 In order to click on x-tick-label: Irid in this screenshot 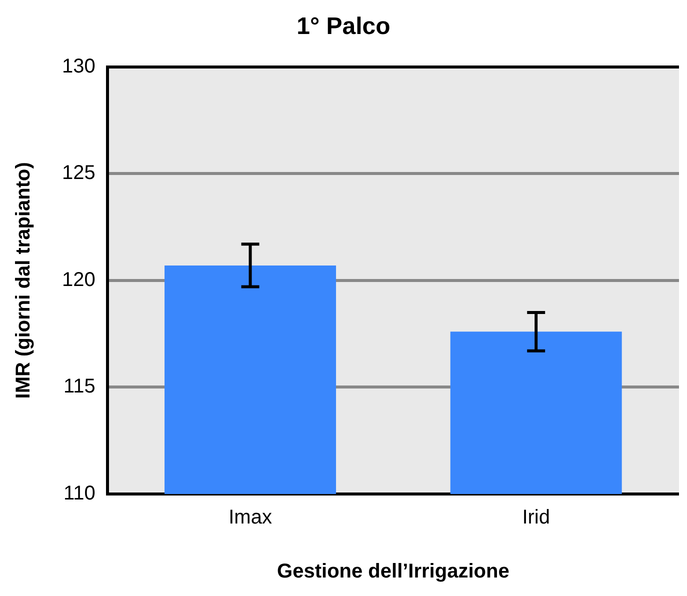, I will do `click(536, 517)`.